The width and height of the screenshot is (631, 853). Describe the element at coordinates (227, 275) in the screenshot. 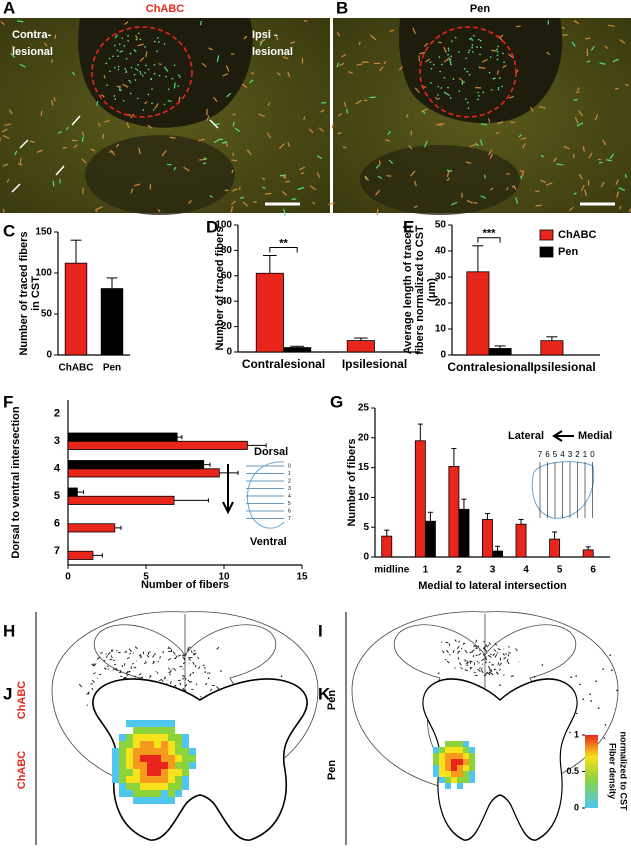

I see `y-tick-label: 60` at that location.